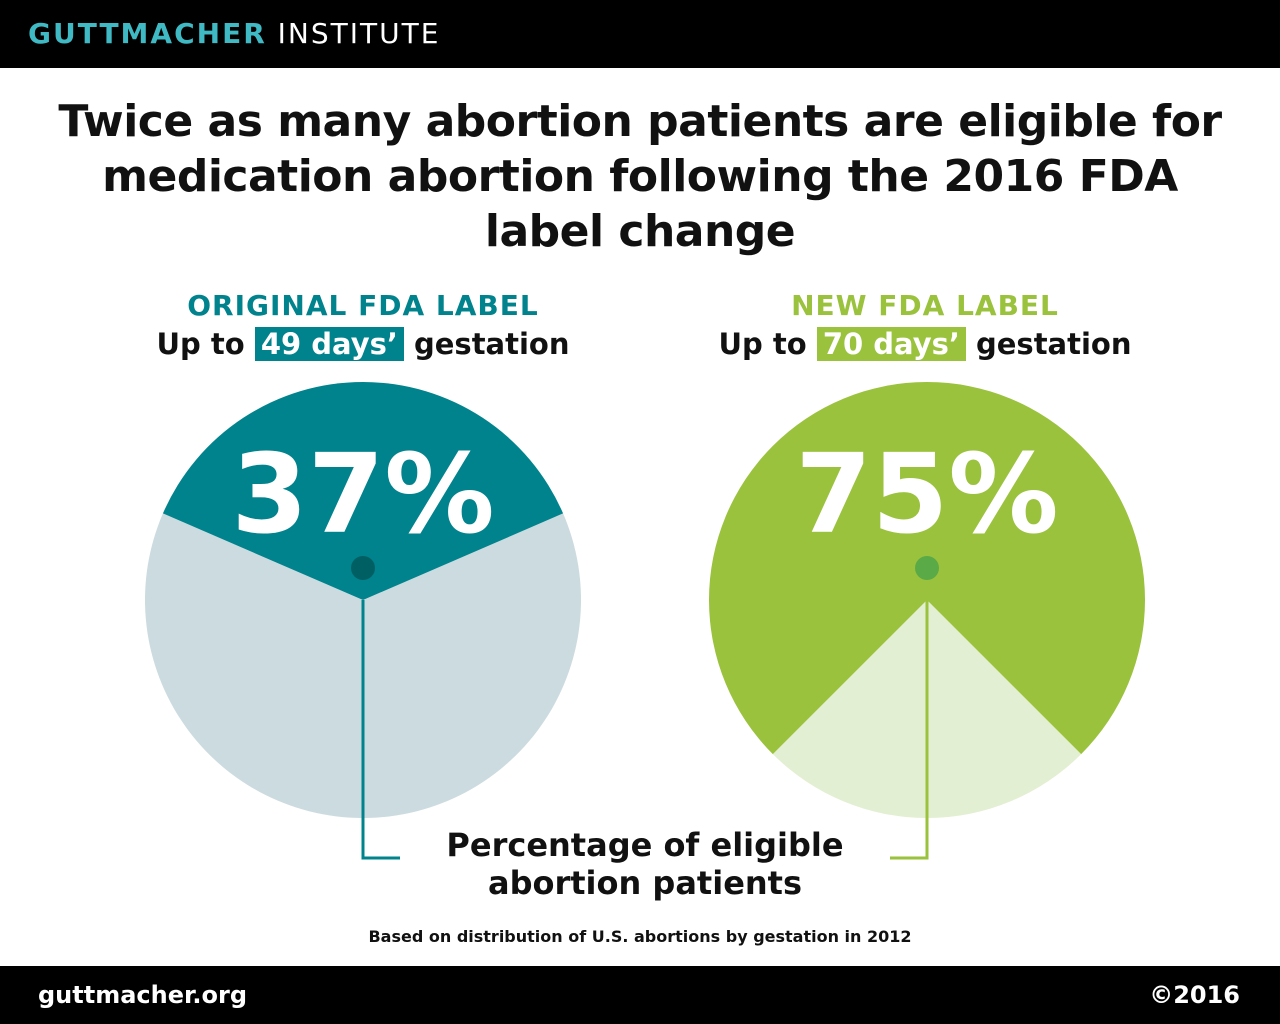 The width and height of the screenshot is (1280, 1024). I want to click on callout-label: Percentage of eligible abortion patients, so click(645, 864).